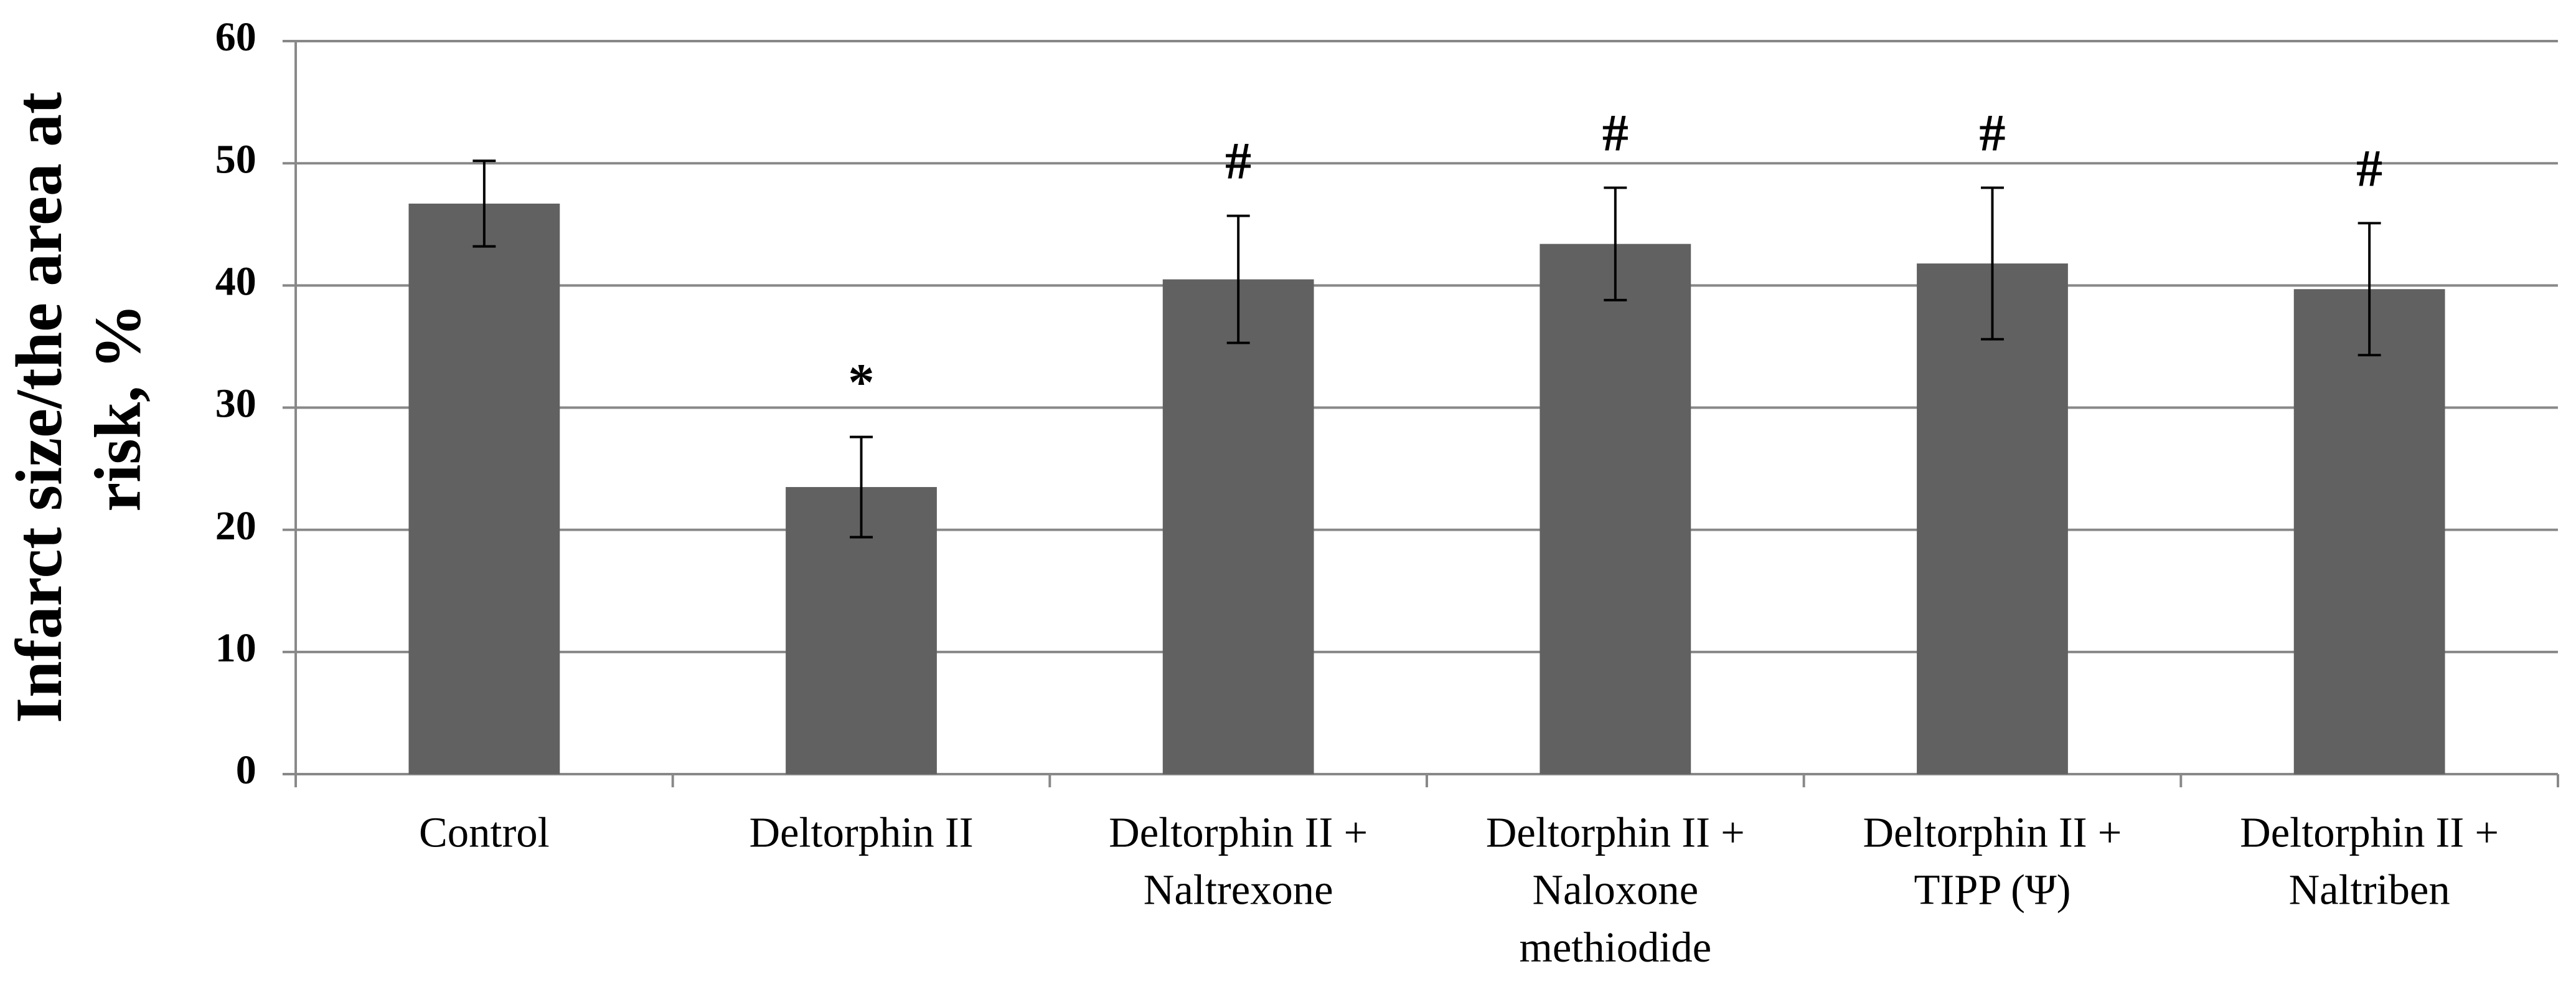  Describe the element at coordinates (1238, 860) in the screenshot. I see `x-tick-label: Deltorphin II + Naltrexone` at that location.